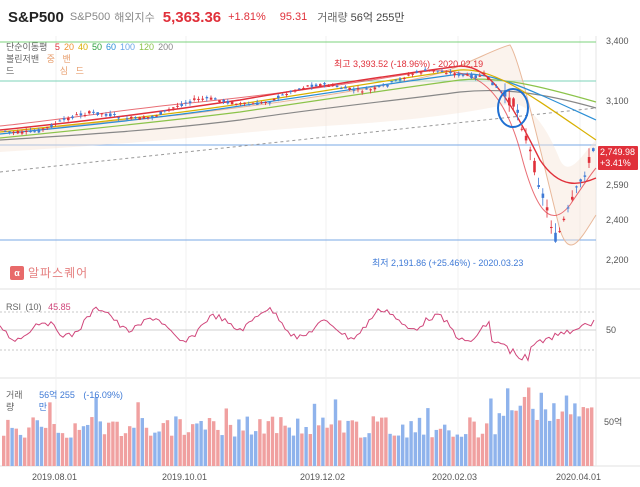 This screenshot has height=487, width=640. I want to click on highlight-circle, so click(513, 108).